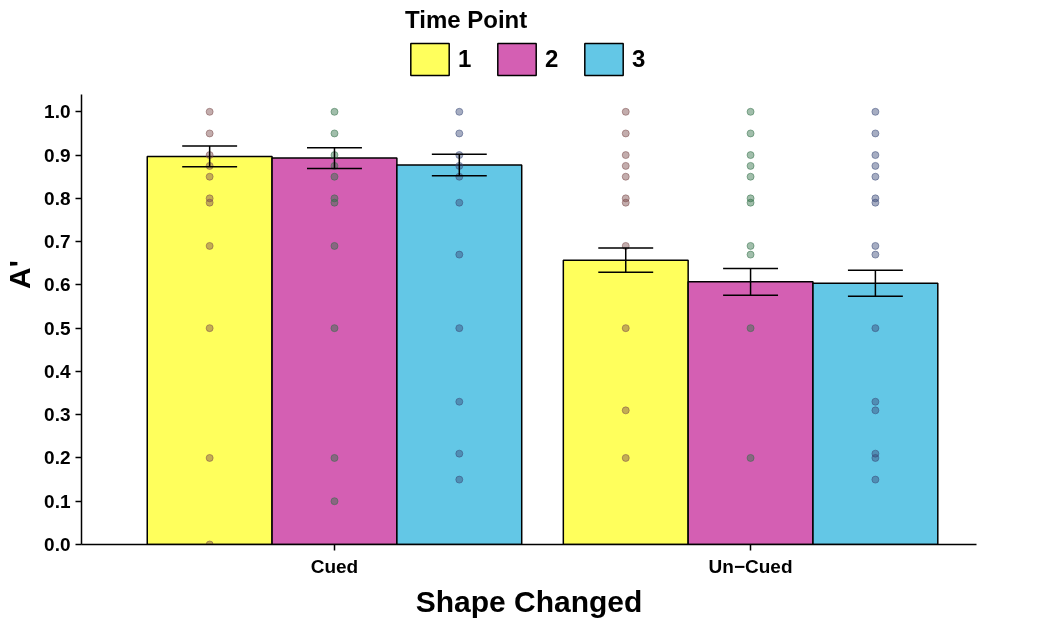  I want to click on x-tick-label: Cued, so click(334, 566).